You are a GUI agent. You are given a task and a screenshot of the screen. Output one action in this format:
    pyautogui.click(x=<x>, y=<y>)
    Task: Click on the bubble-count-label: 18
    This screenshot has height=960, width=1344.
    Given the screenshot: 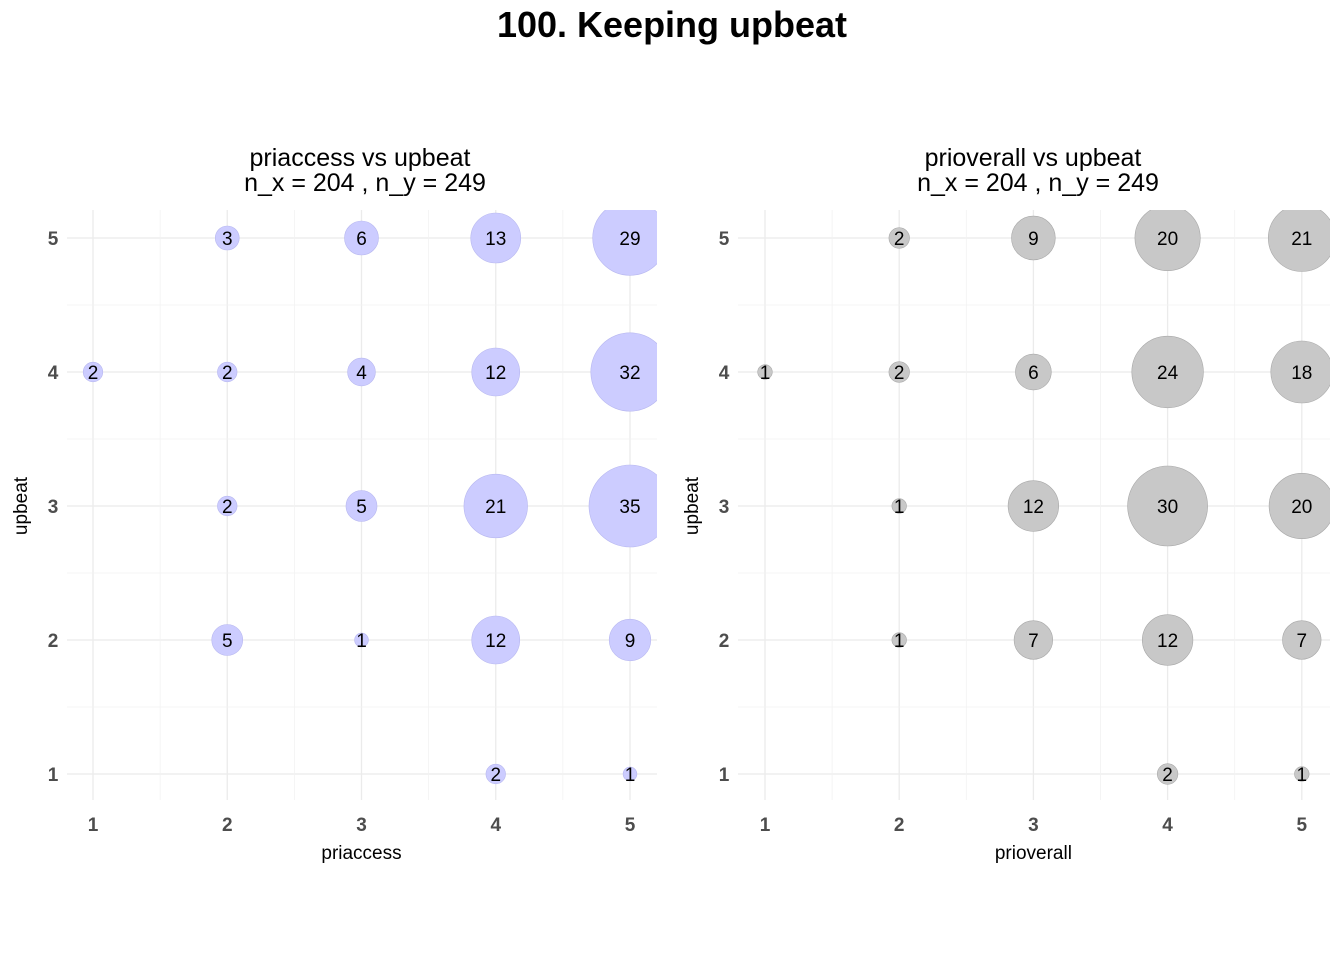 What is the action you would take?
    pyautogui.click(x=1301, y=373)
    